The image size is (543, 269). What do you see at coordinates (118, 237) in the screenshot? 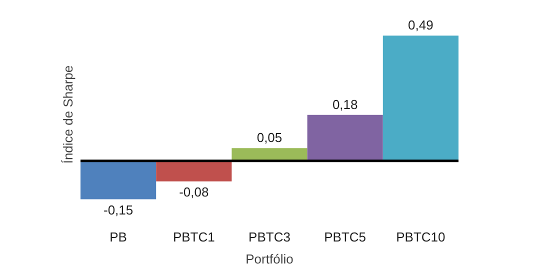
I see `x-tick-label: PB` at bounding box center [118, 237].